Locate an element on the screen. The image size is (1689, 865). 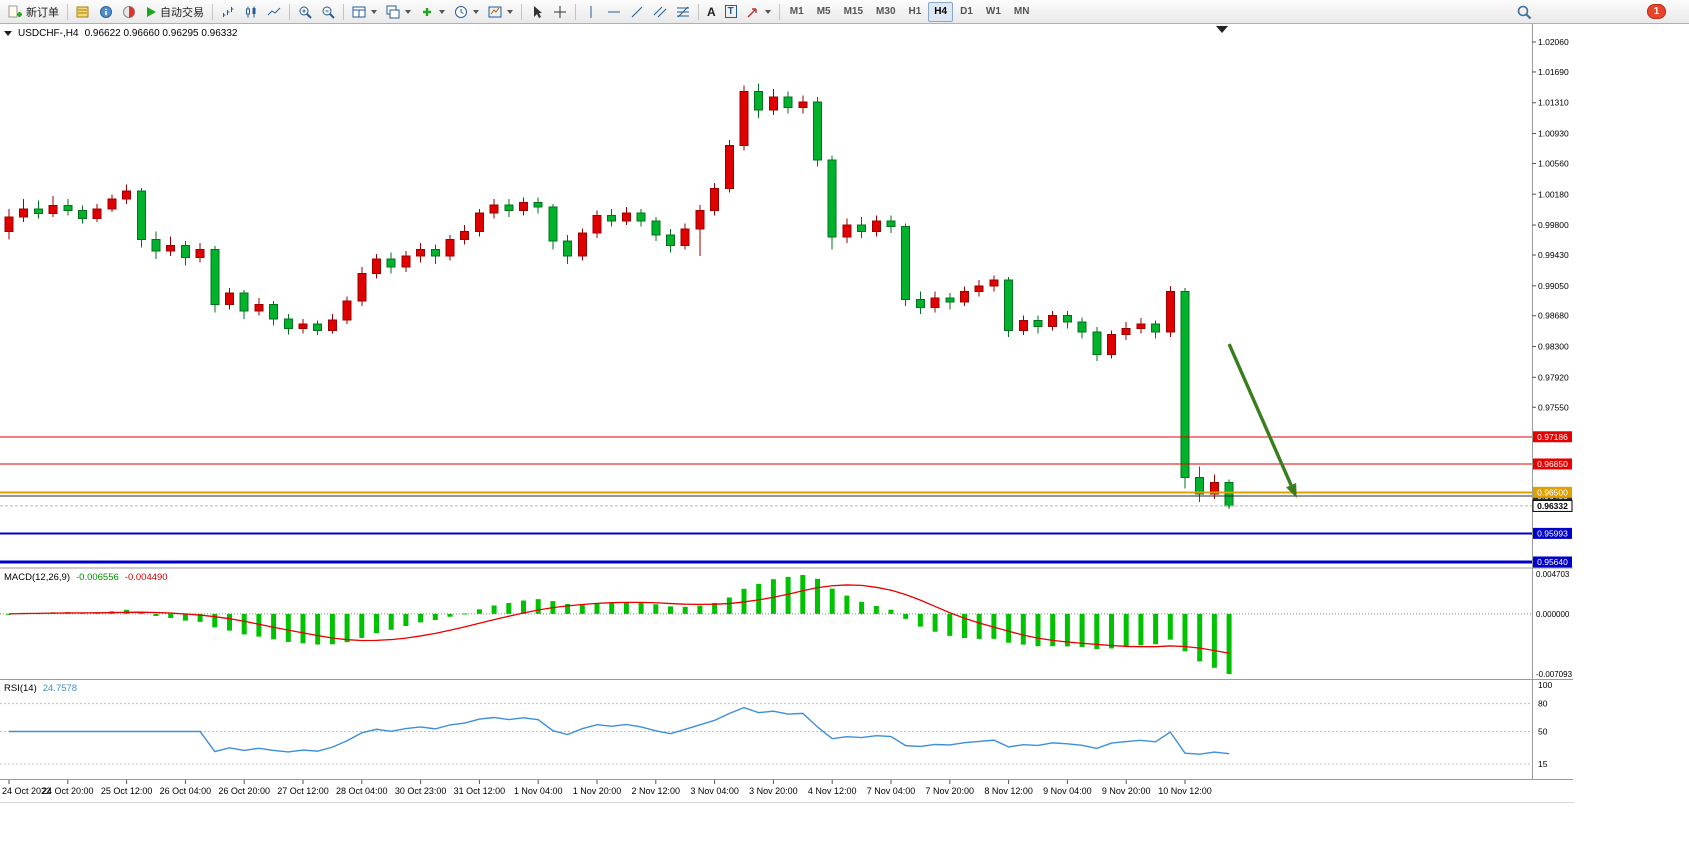
notification-badge: 1 is located at coordinates (1656, 11).